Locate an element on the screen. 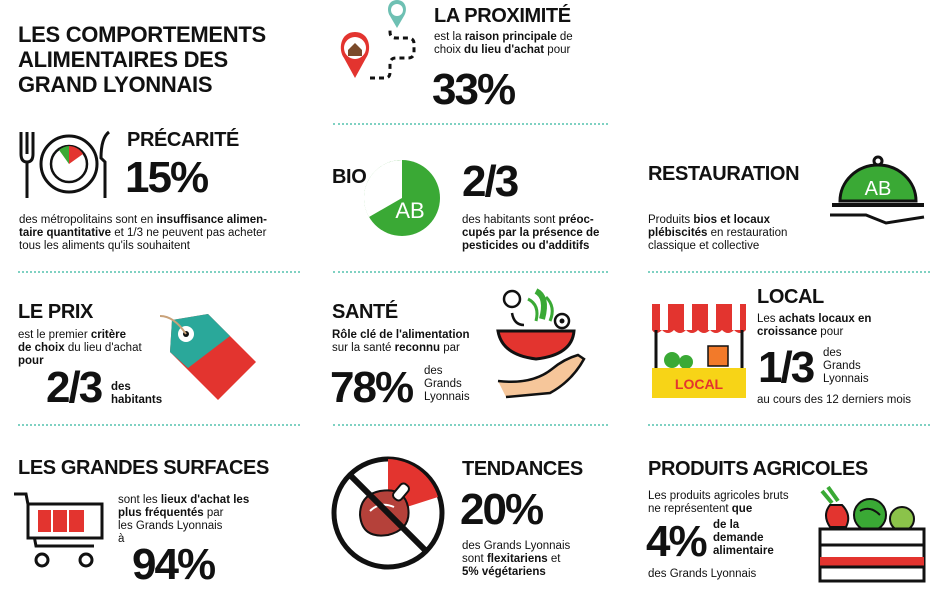  bio-heading: BIO is located at coordinates (349, 177).